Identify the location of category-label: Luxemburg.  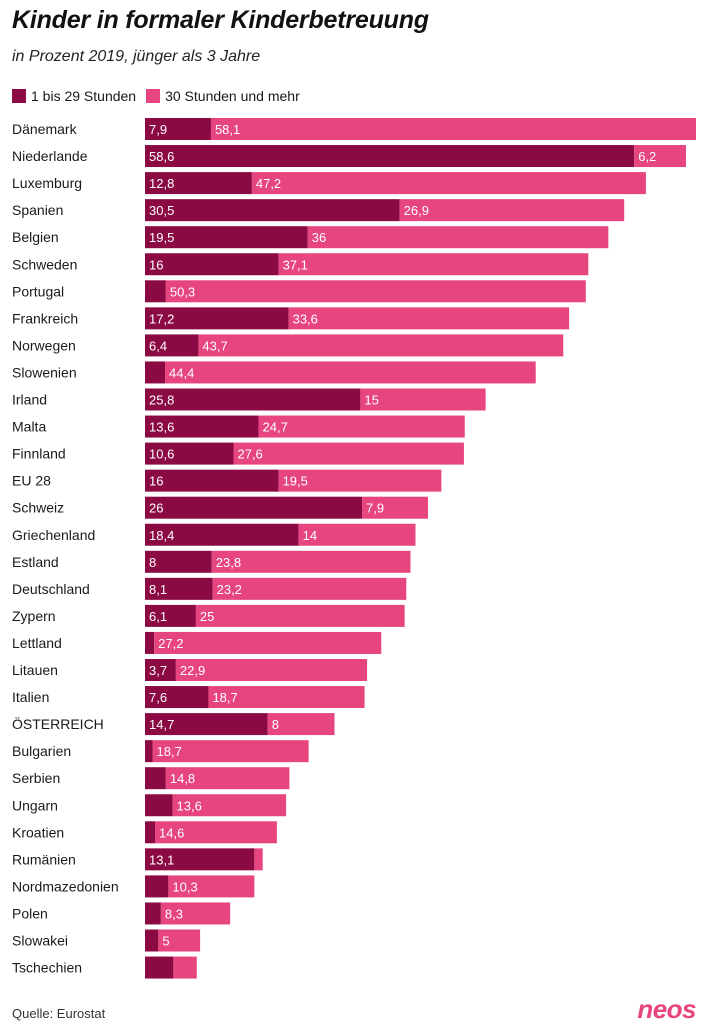
(47, 183).